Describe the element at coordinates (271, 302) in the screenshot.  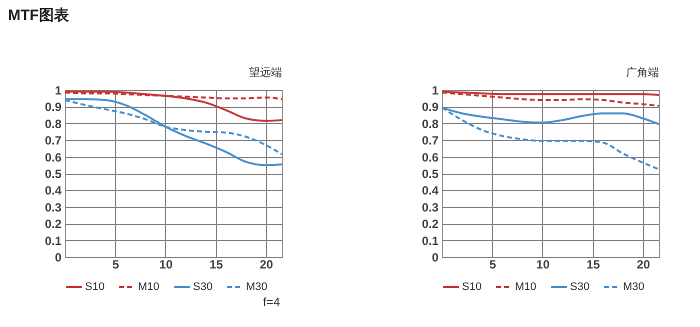
I see `text: f=4` at that location.